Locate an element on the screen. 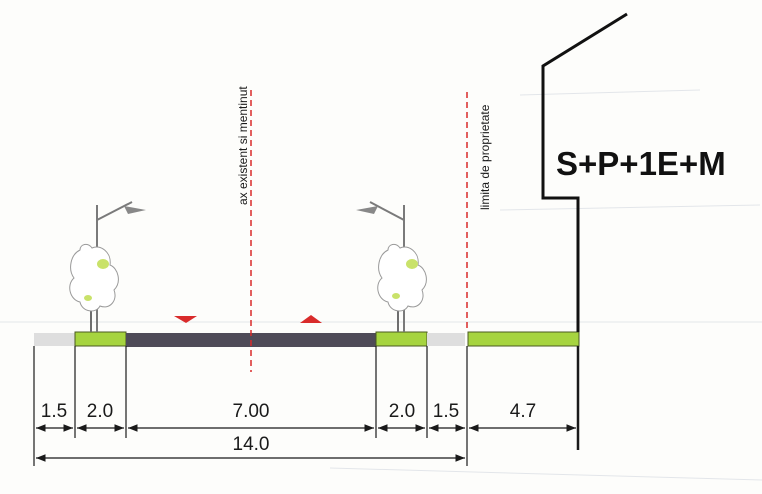 The height and width of the screenshot is (494, 762). sidewalk-right is located at coordinates (446, 339).